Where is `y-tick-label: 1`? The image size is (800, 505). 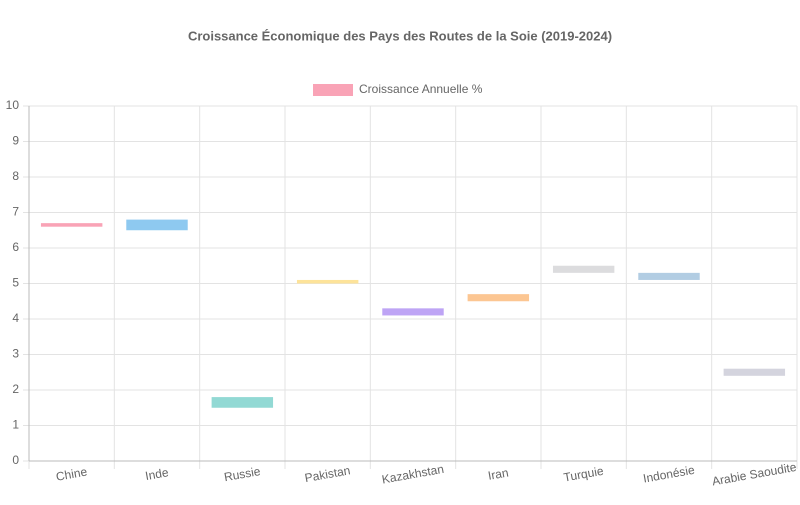 y-tick-label: 1 is located at coordinates (15, 425).